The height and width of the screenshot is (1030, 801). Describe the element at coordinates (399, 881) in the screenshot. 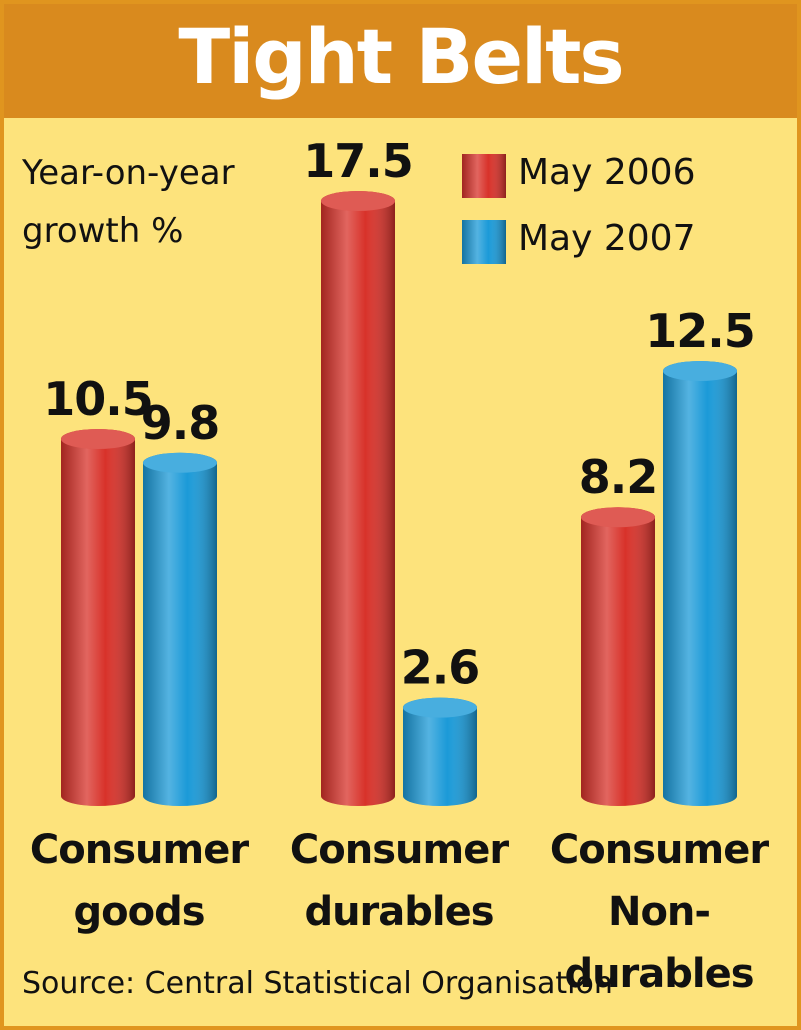

I see `x-tick-label: Consumer durables` at that location.